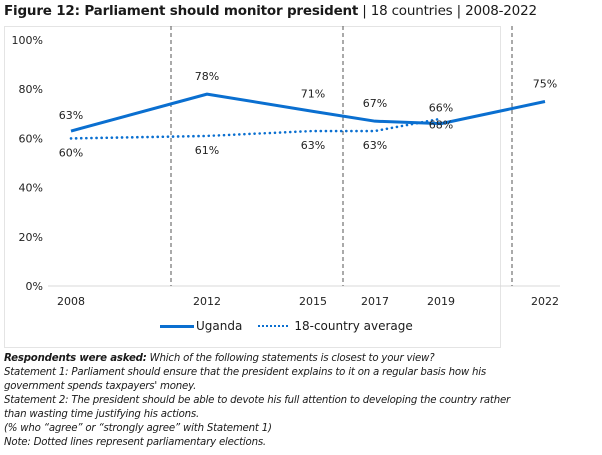 This screenshot has height=455, width=602. What do you see at coordinates (375, 103) in the screenshot?
I see `data-label-uganda: 67%` at bounding box center [375, 103].